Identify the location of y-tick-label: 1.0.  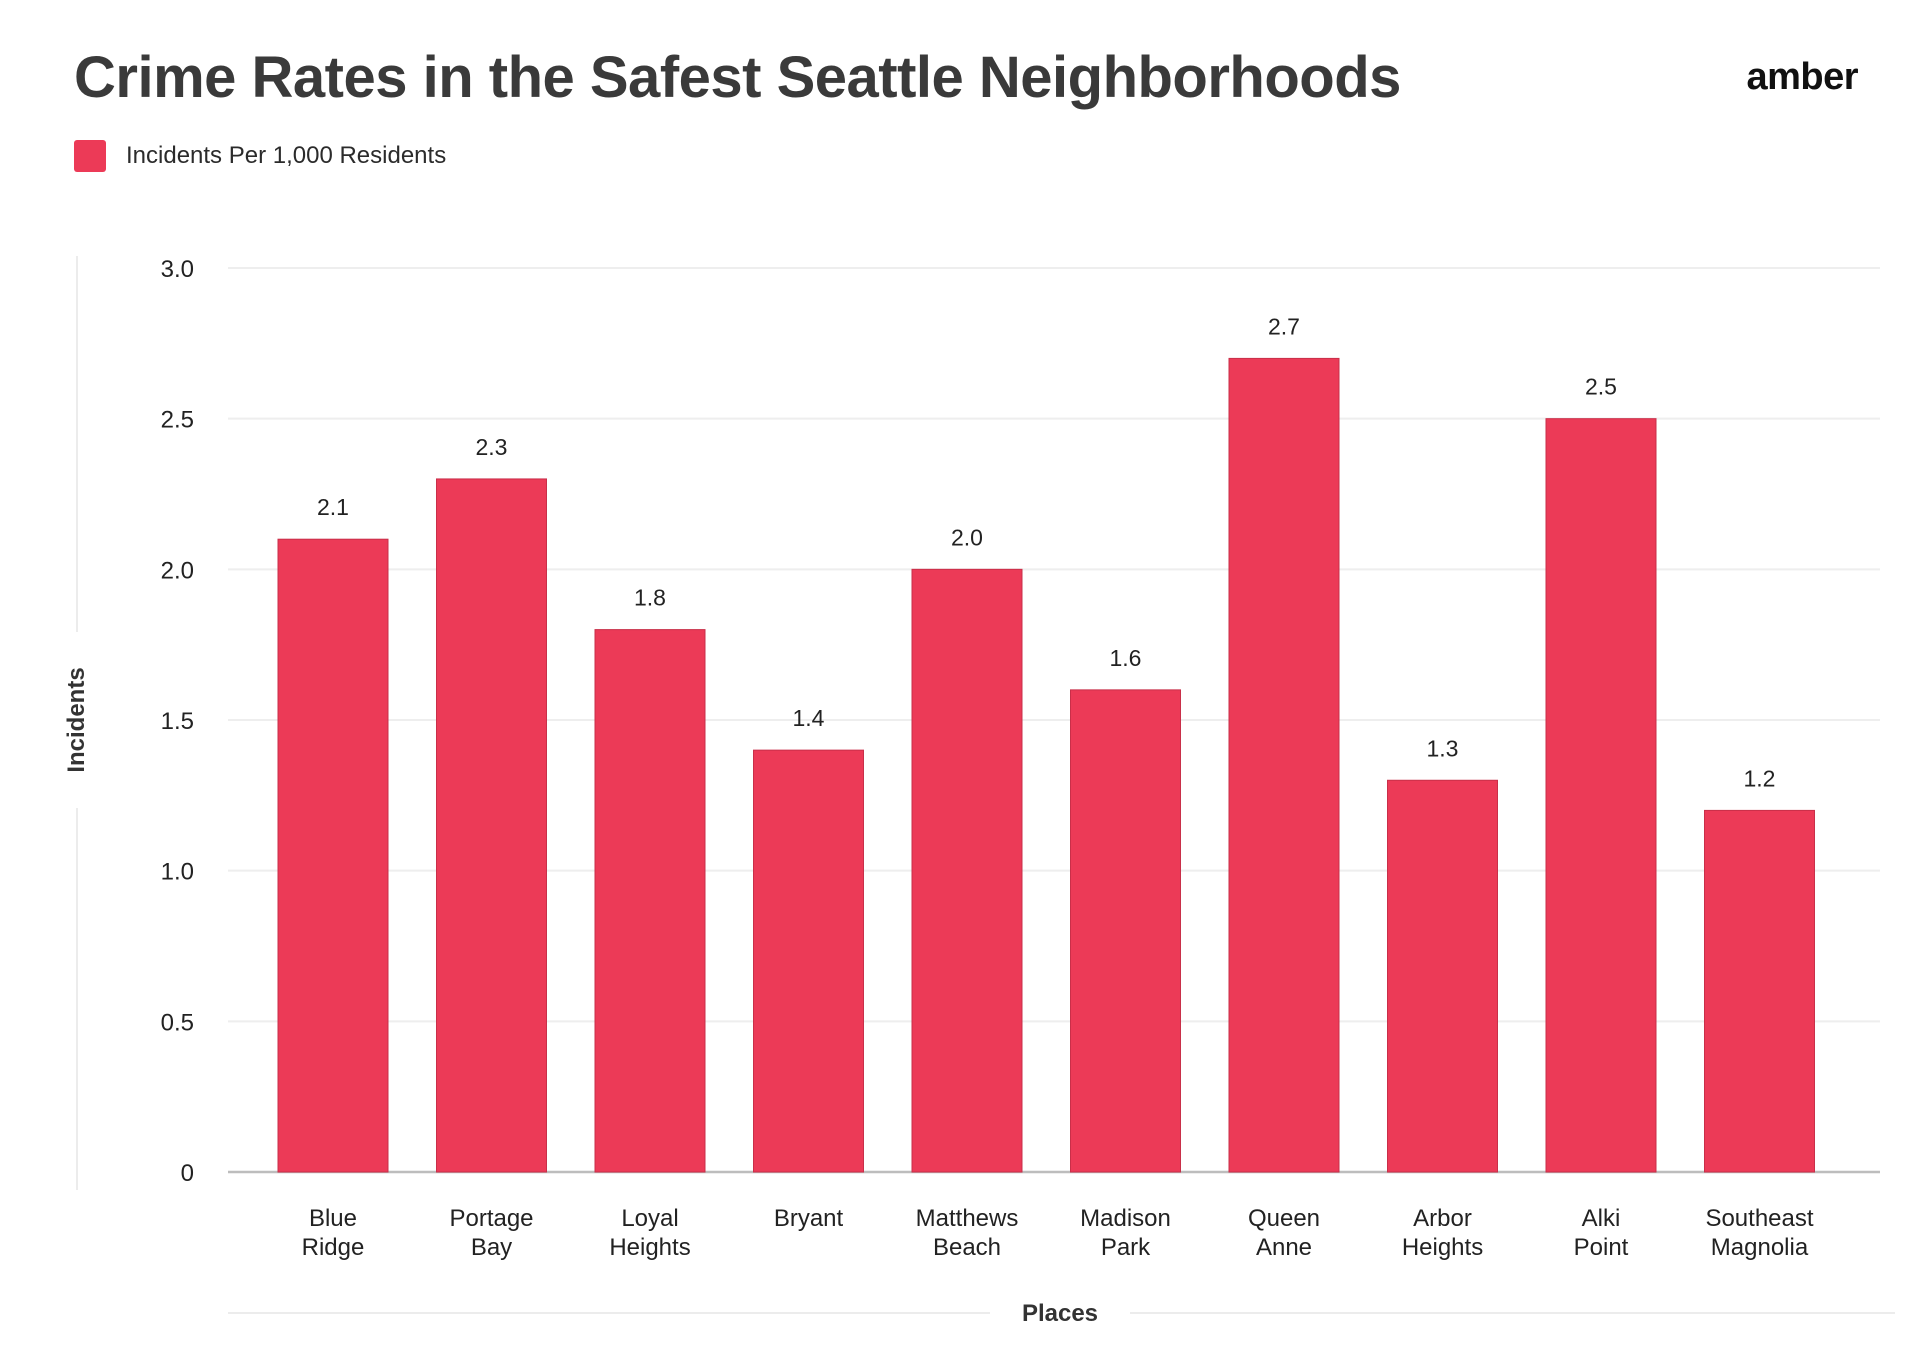
(177, 872).